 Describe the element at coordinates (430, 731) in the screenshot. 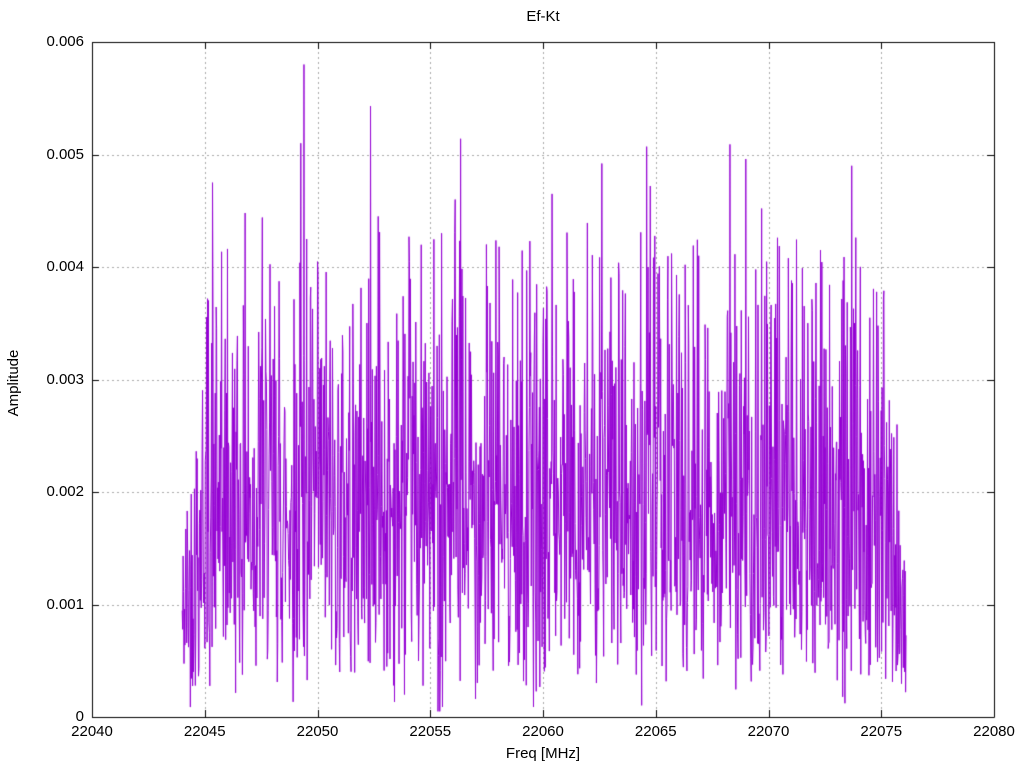

I see `x-tick-label: 22055` at that location.